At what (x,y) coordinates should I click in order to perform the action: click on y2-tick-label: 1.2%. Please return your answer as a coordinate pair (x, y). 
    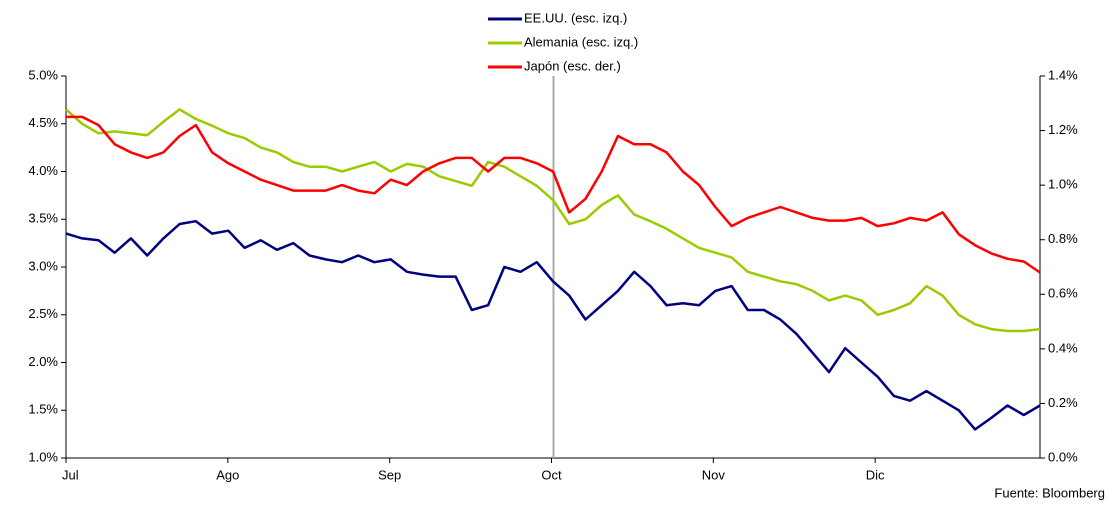
    Looking at the image, I should click on (1063, 129).